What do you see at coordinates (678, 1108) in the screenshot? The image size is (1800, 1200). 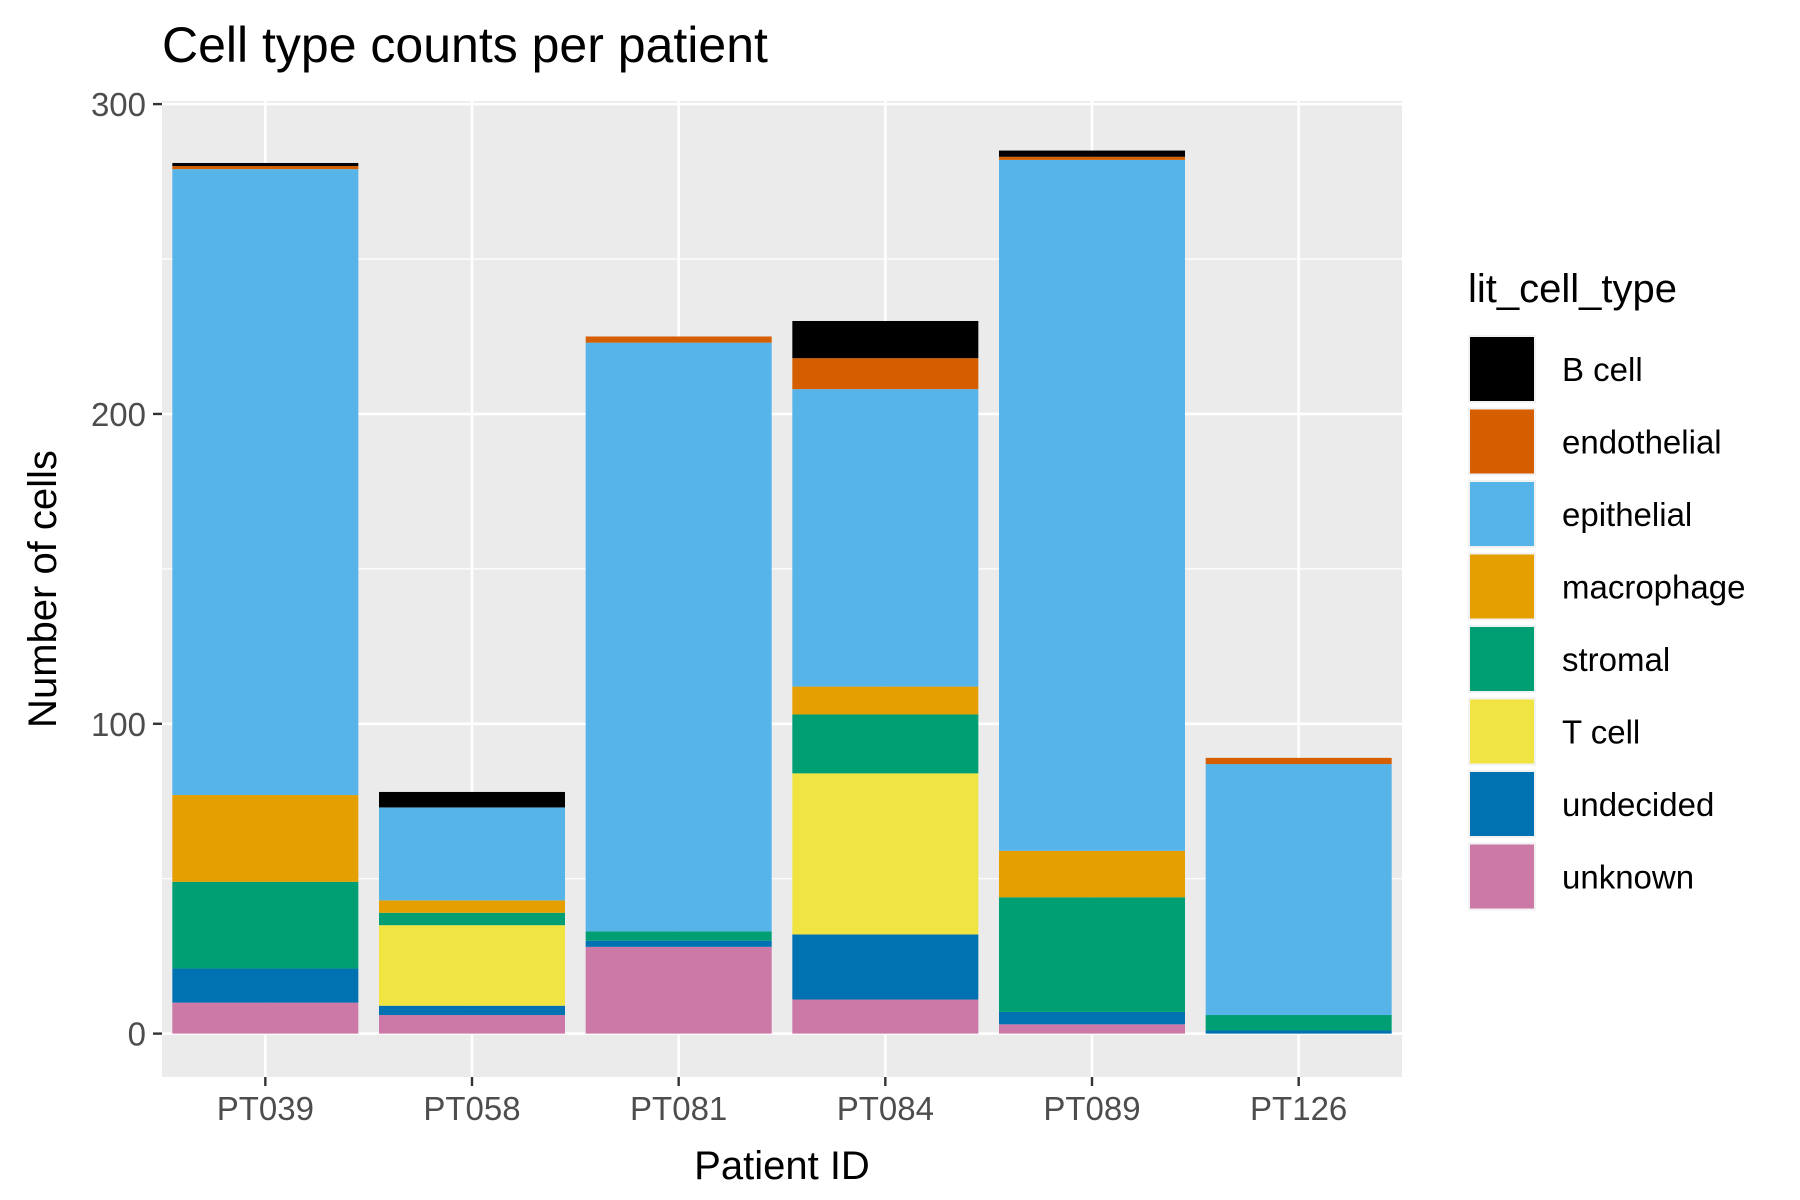 I see `x-tick-label: PT081` at bounding box center [678, 1108].